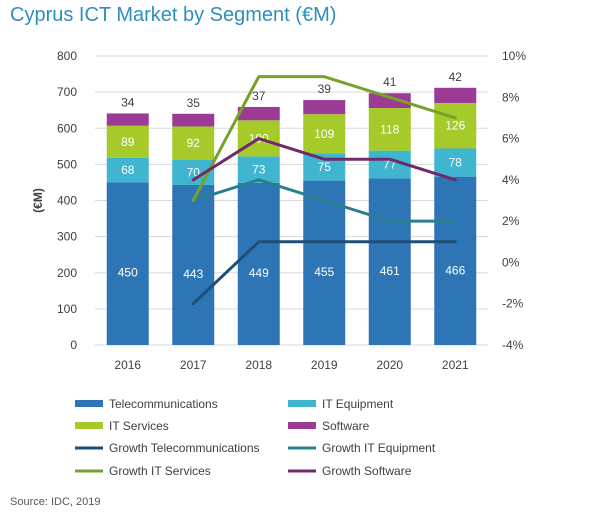 The image size is (600, 515). I want to click on data-label: 78, so click(456, 163).